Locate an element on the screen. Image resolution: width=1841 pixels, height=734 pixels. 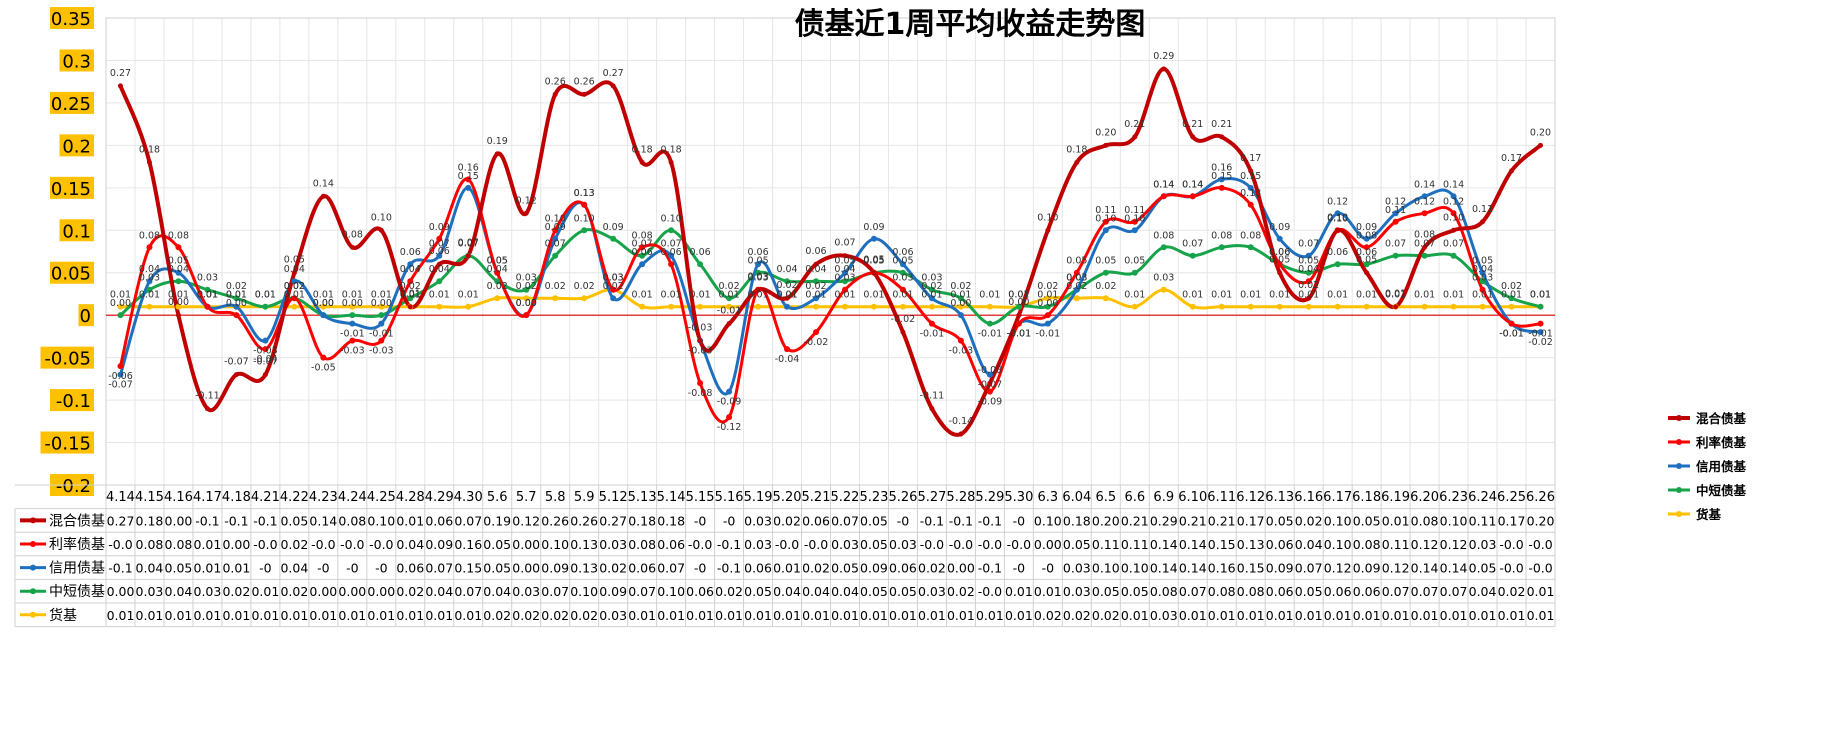
data-label: 0.09 is located at coordinates (439, 227).